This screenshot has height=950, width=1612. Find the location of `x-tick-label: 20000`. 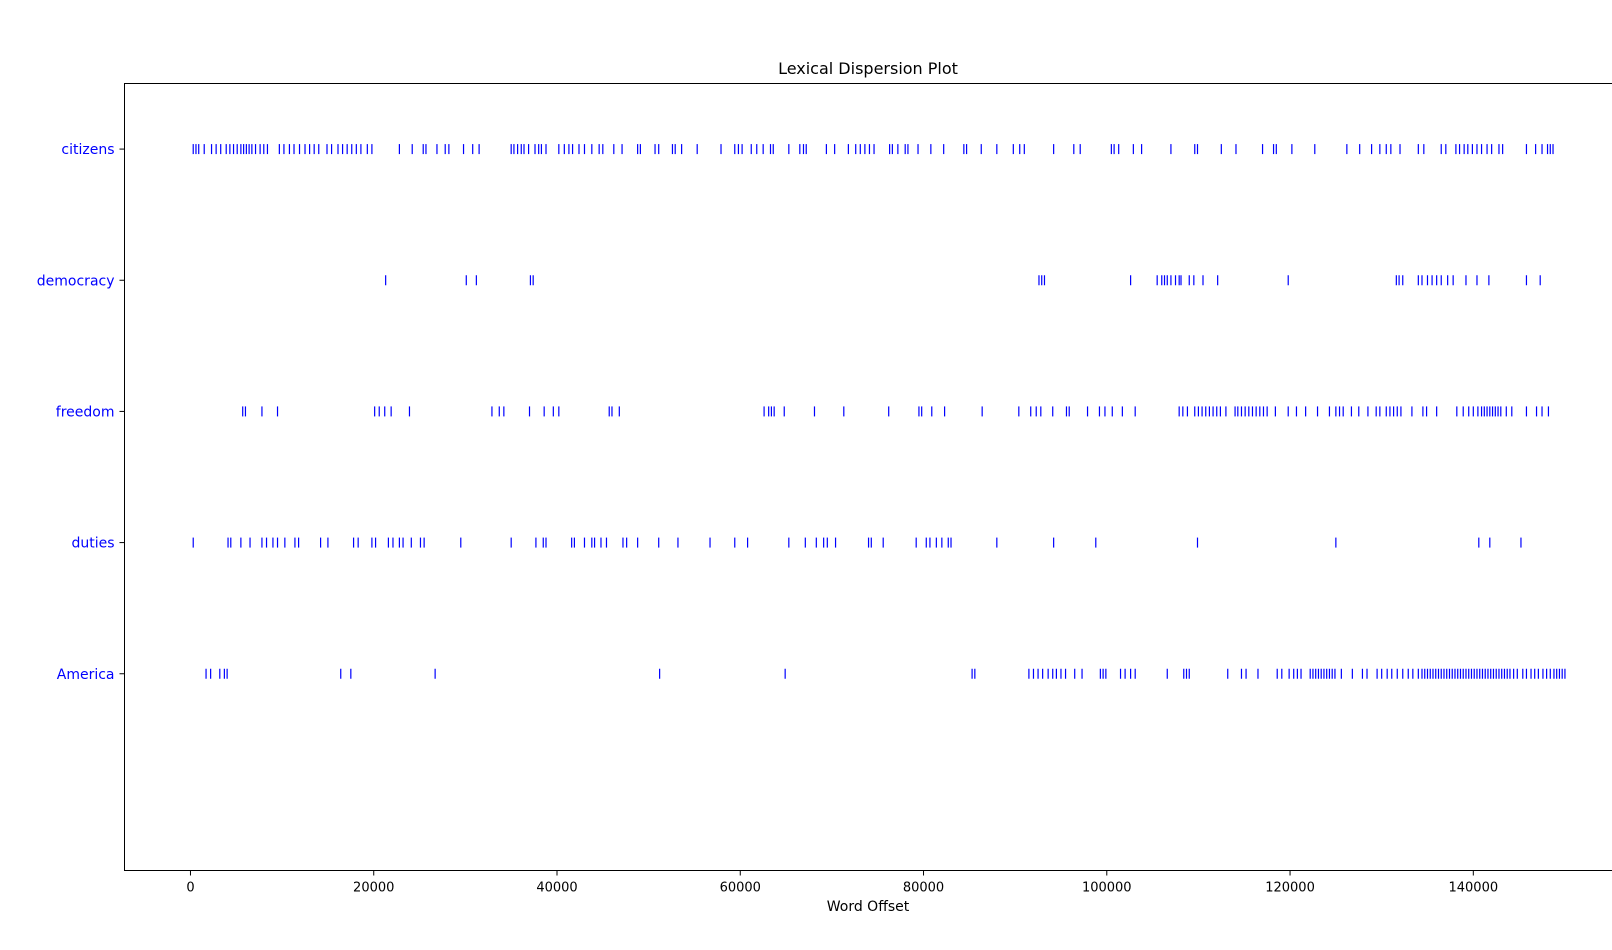

x-tick-label: 20000 is located at coordinates (373, 888).